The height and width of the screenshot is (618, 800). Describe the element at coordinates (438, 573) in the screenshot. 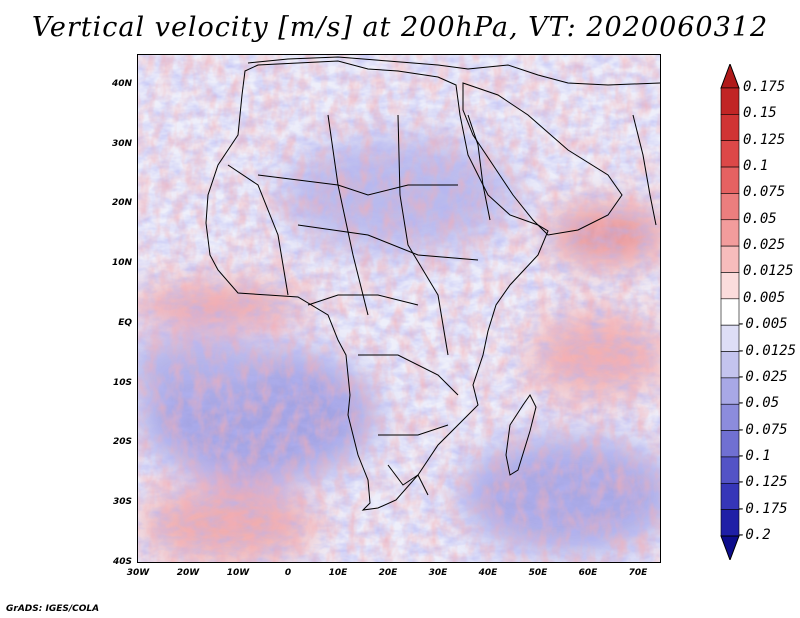

I see `lon-label: 30E` at that location.